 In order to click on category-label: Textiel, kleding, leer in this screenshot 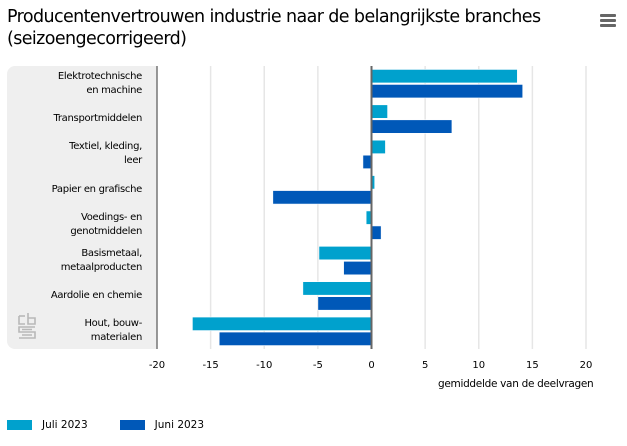, I will do `click(77, 154)`.